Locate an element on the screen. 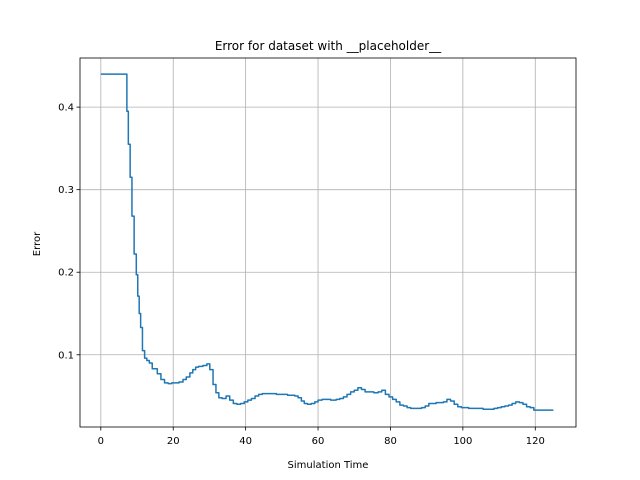 This screenshot has width=640, height=480. x-tick-label: 120 is located at coordinates (535, 441).